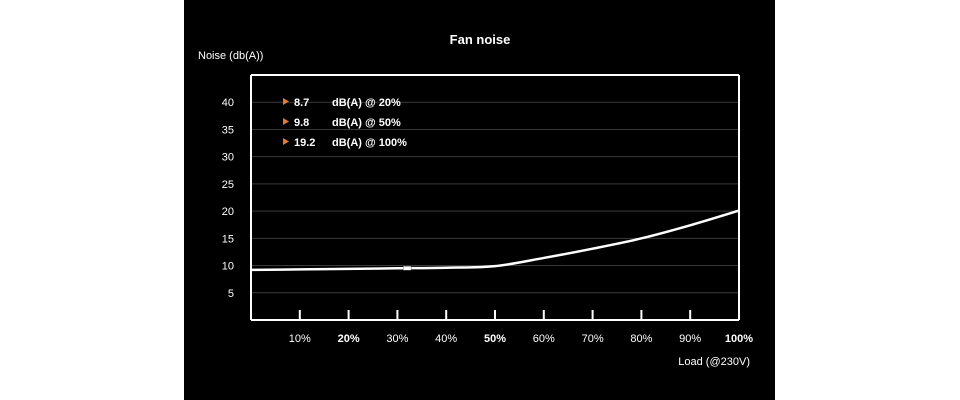  I want to click on x-tick-label: 40%, so click(446, 339).